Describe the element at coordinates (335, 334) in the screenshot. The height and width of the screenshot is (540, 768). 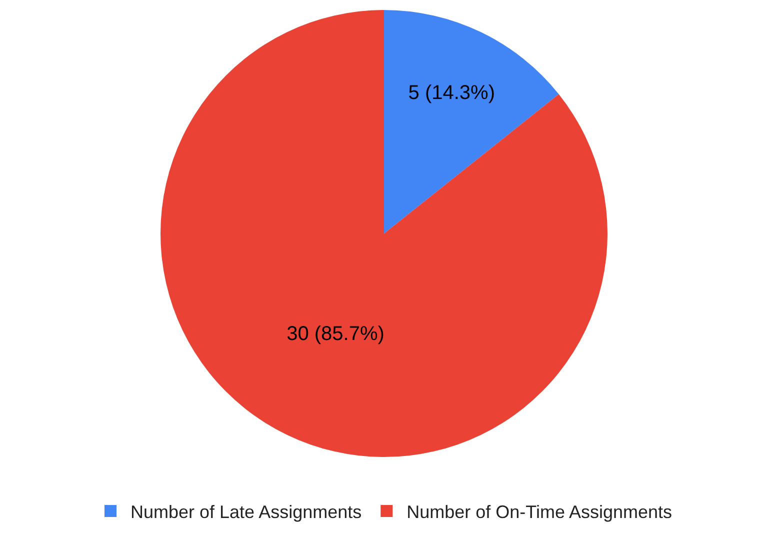
I see `data-label: 30 (85.7%)` at that location.